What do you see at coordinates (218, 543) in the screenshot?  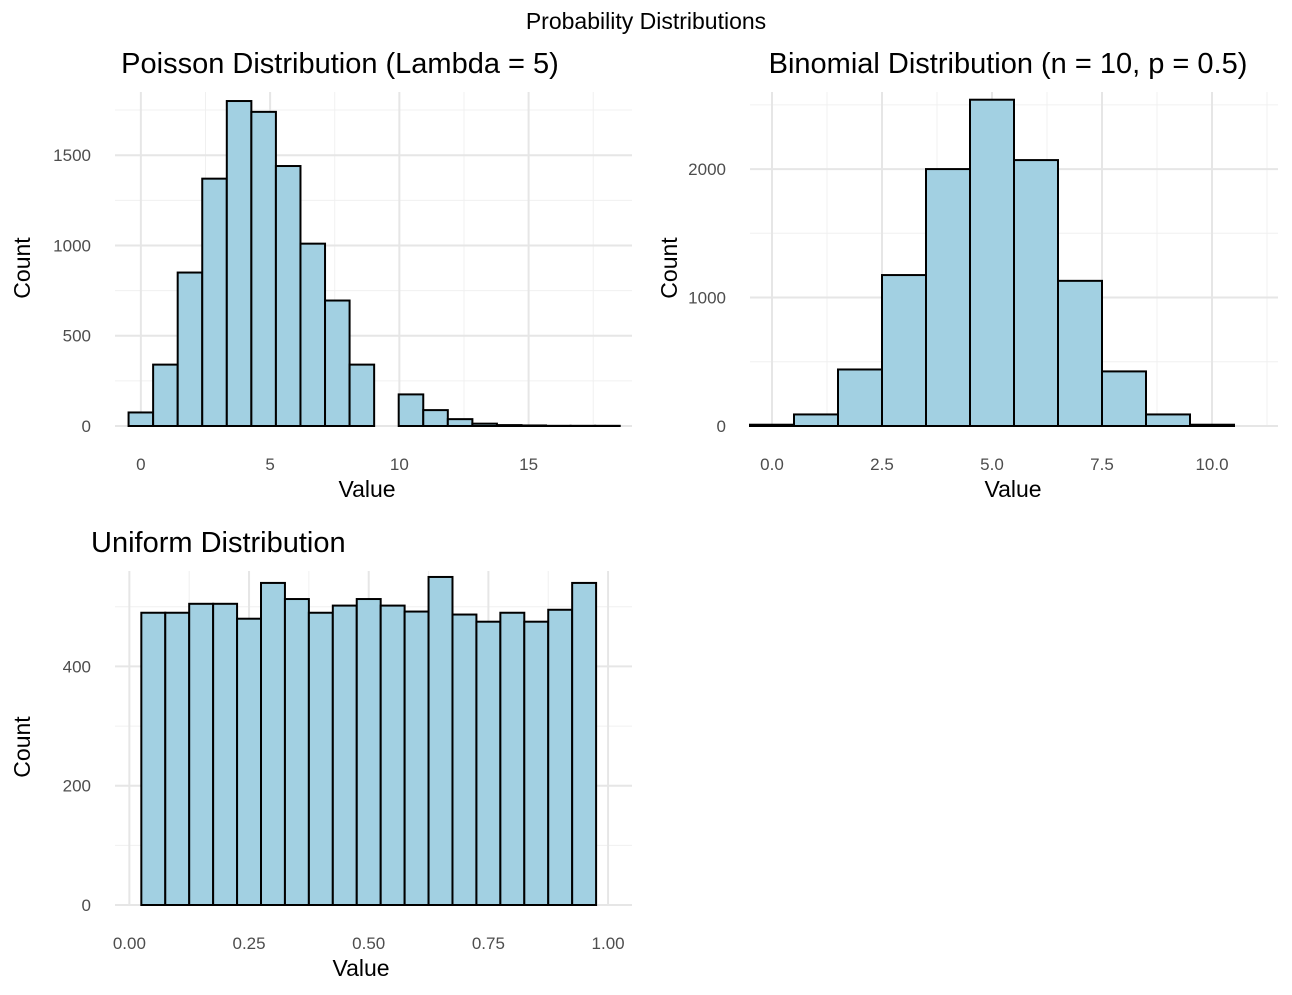 I see `panel-title-uniform: Uniform Distribution` at bounding box center [218, 543].